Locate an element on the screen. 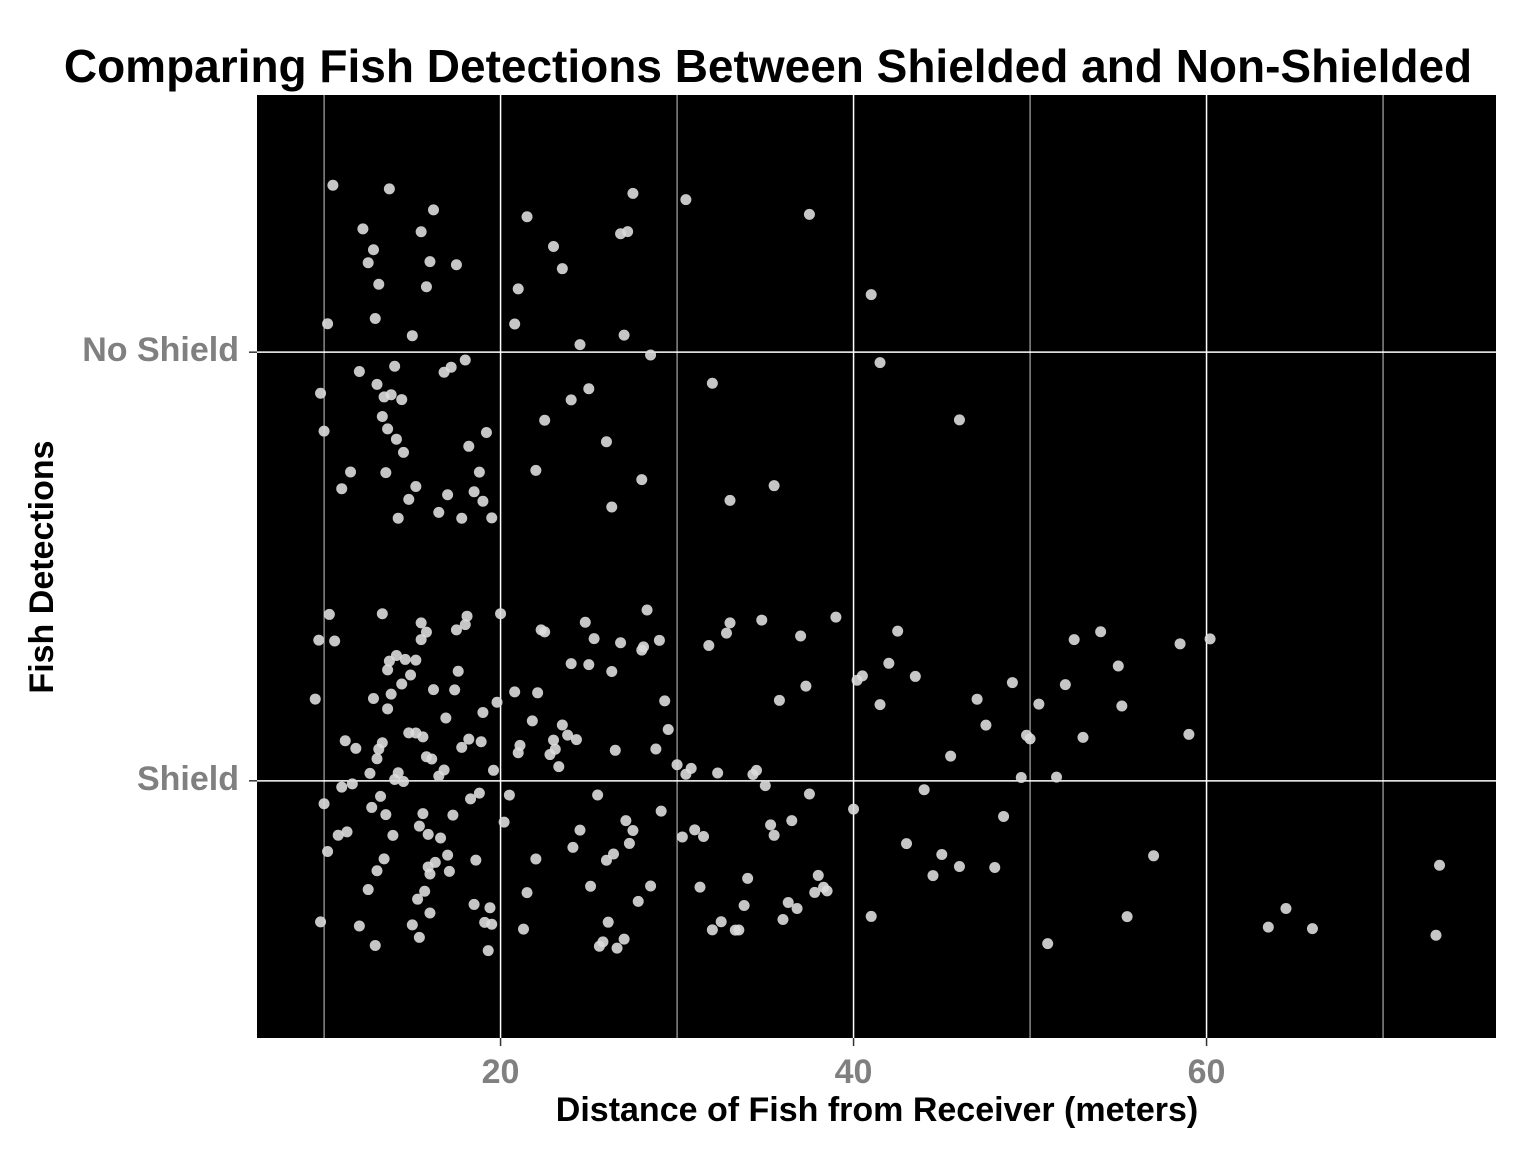 The width and height of the screenshot is (1536, 1152). x-tick-label: 60 is located at coordinates (1207, 1072).